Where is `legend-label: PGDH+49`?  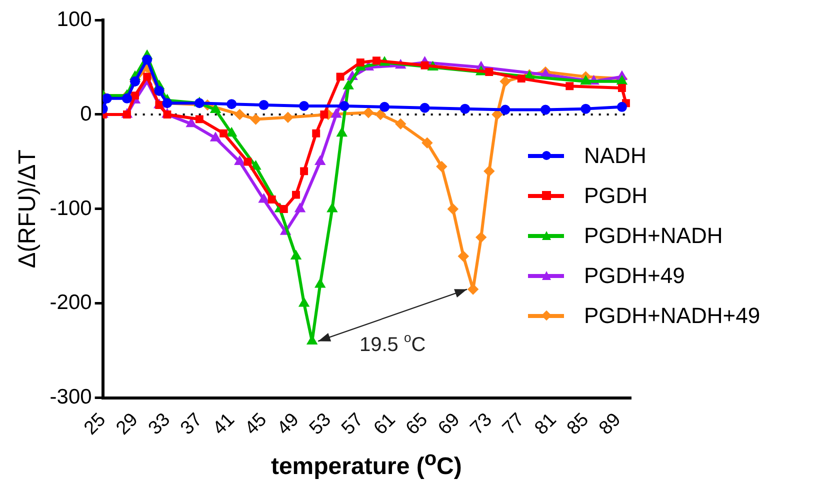
legend-label: PGDH+49 is located at coordinates (634, 276).